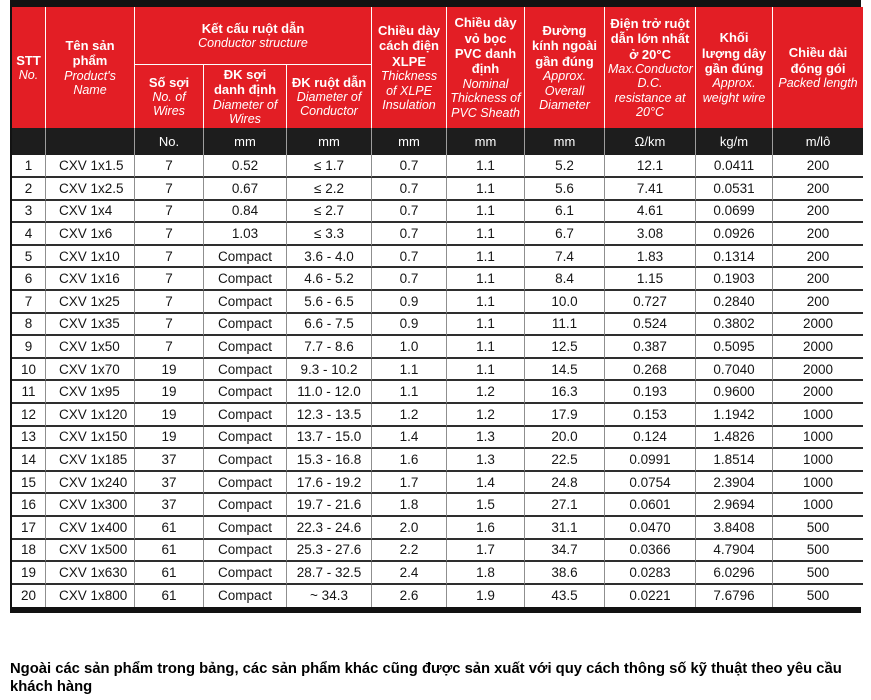 The width and height of the screenshot is (871, 700). I want to click on value-cell: 11.1, so click(565, 325).